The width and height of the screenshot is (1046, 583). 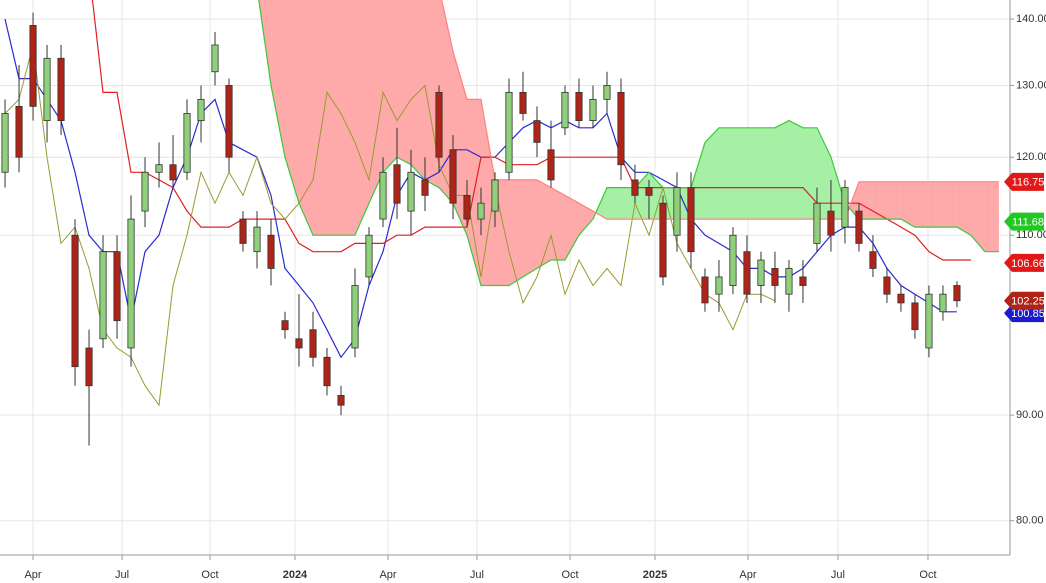 I want to click on price-tag-label: 106.66, so click(x=1028, y=264).